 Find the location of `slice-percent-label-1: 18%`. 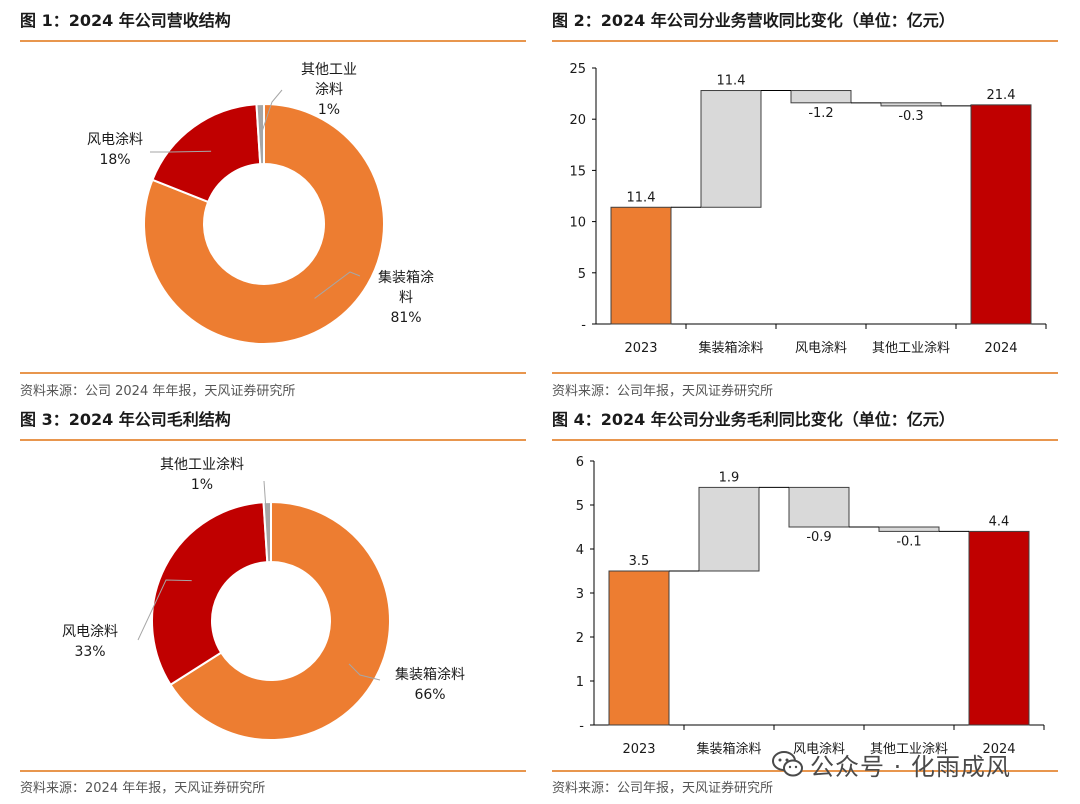

slice-percent-label-1: 18% is located at coordinates (114, 160).